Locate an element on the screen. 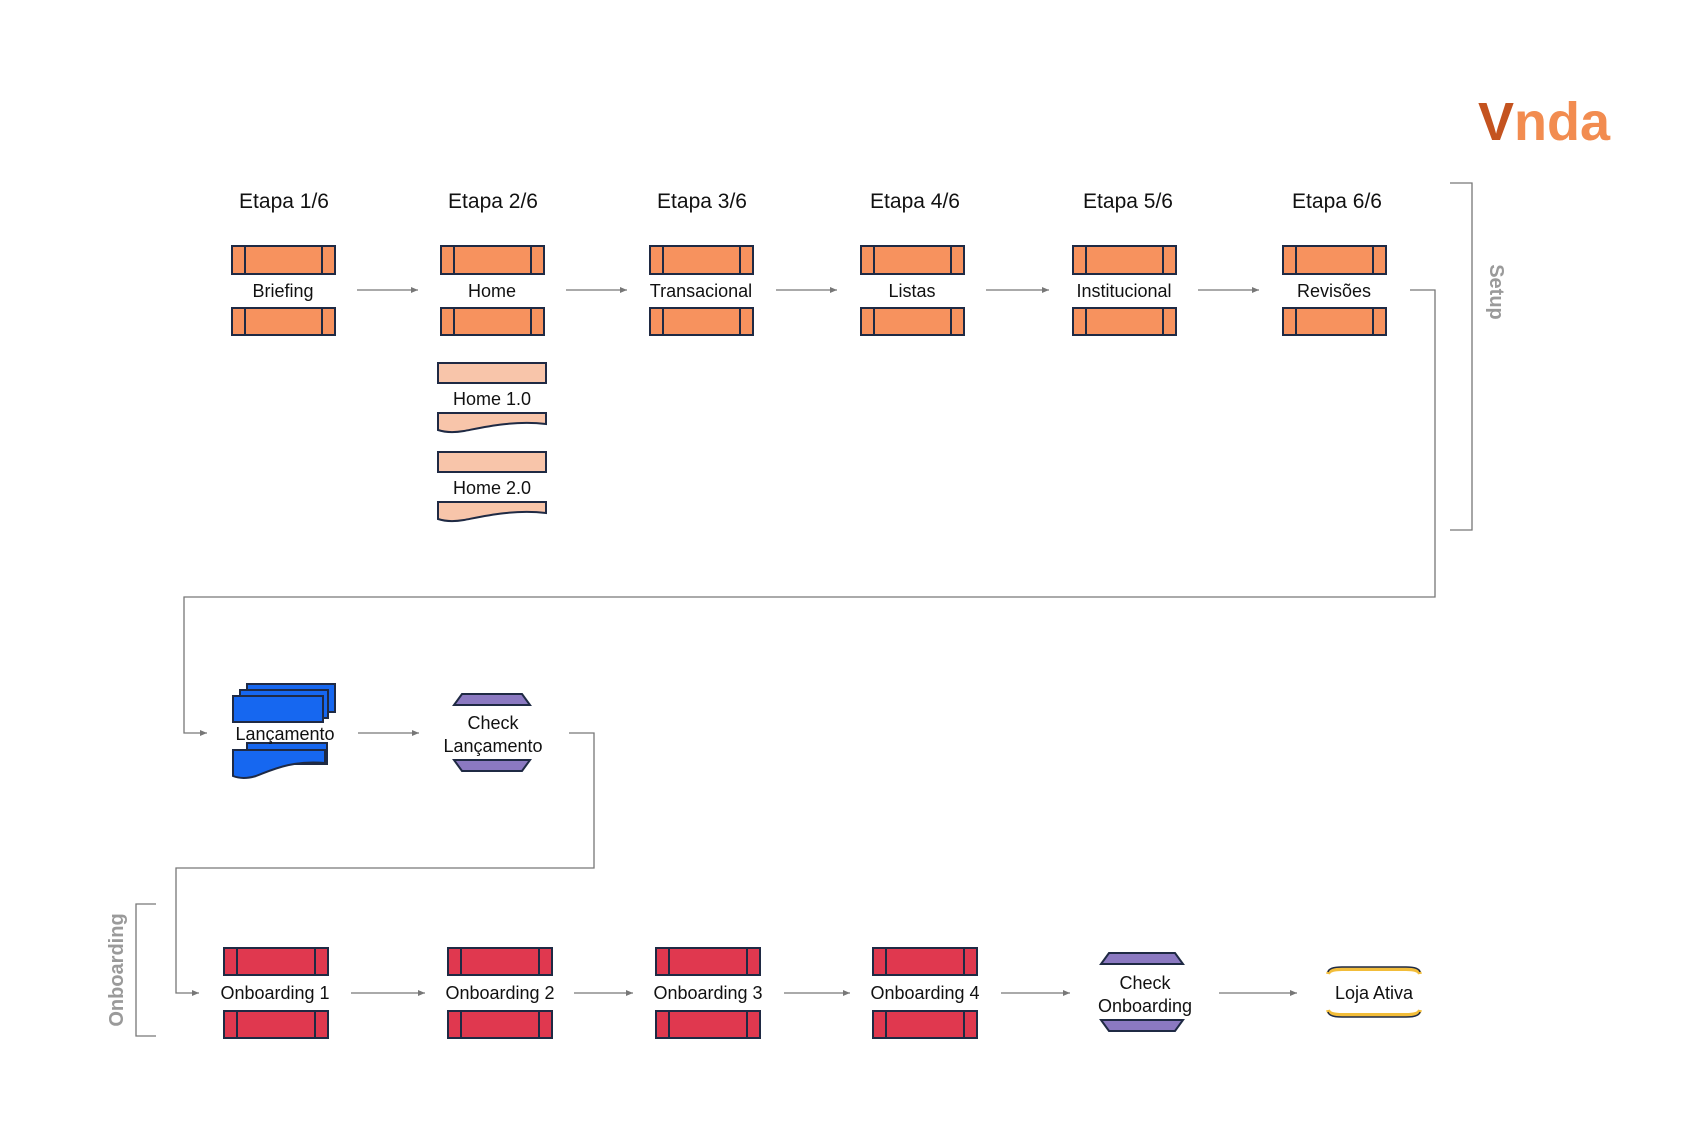  setup-stage-transacional: Transacional is located at coordinates (701, 290).